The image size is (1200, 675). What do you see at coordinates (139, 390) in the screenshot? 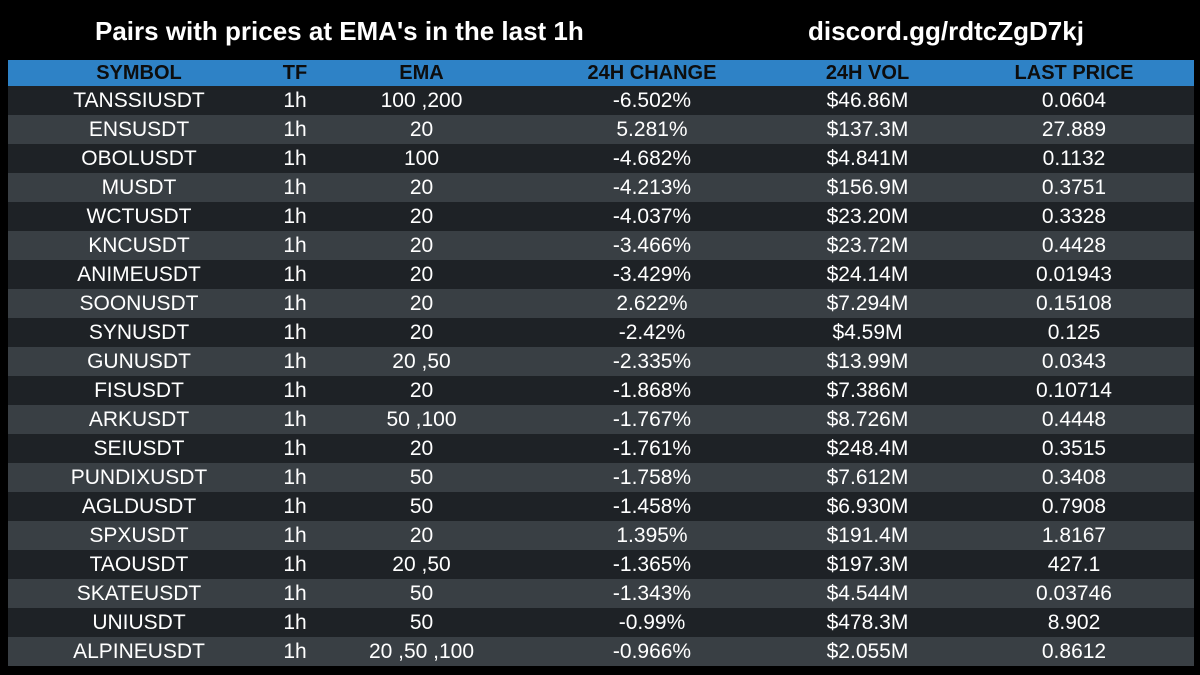
I see `cell-symbol: FISUSDT` at bounding box center [139, 390].